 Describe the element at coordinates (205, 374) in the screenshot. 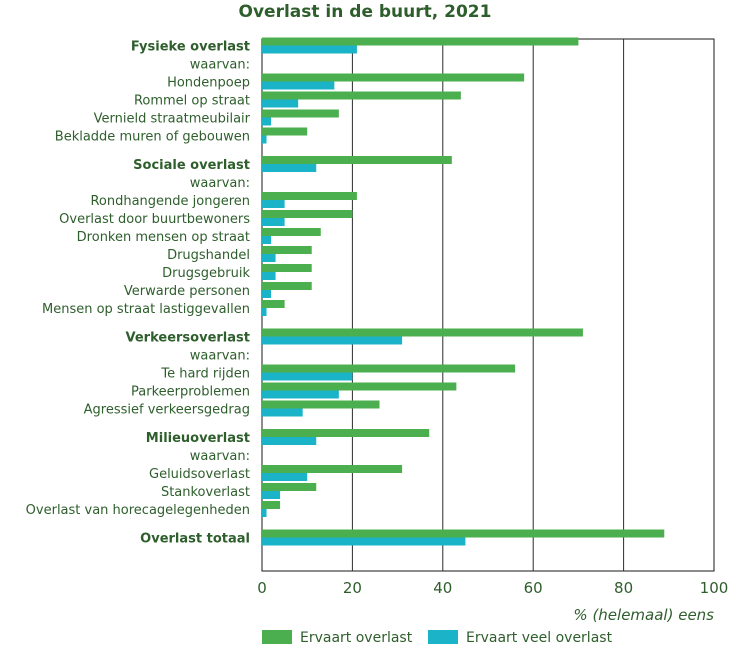

I see `category-label: Te hard rijden` at that location.